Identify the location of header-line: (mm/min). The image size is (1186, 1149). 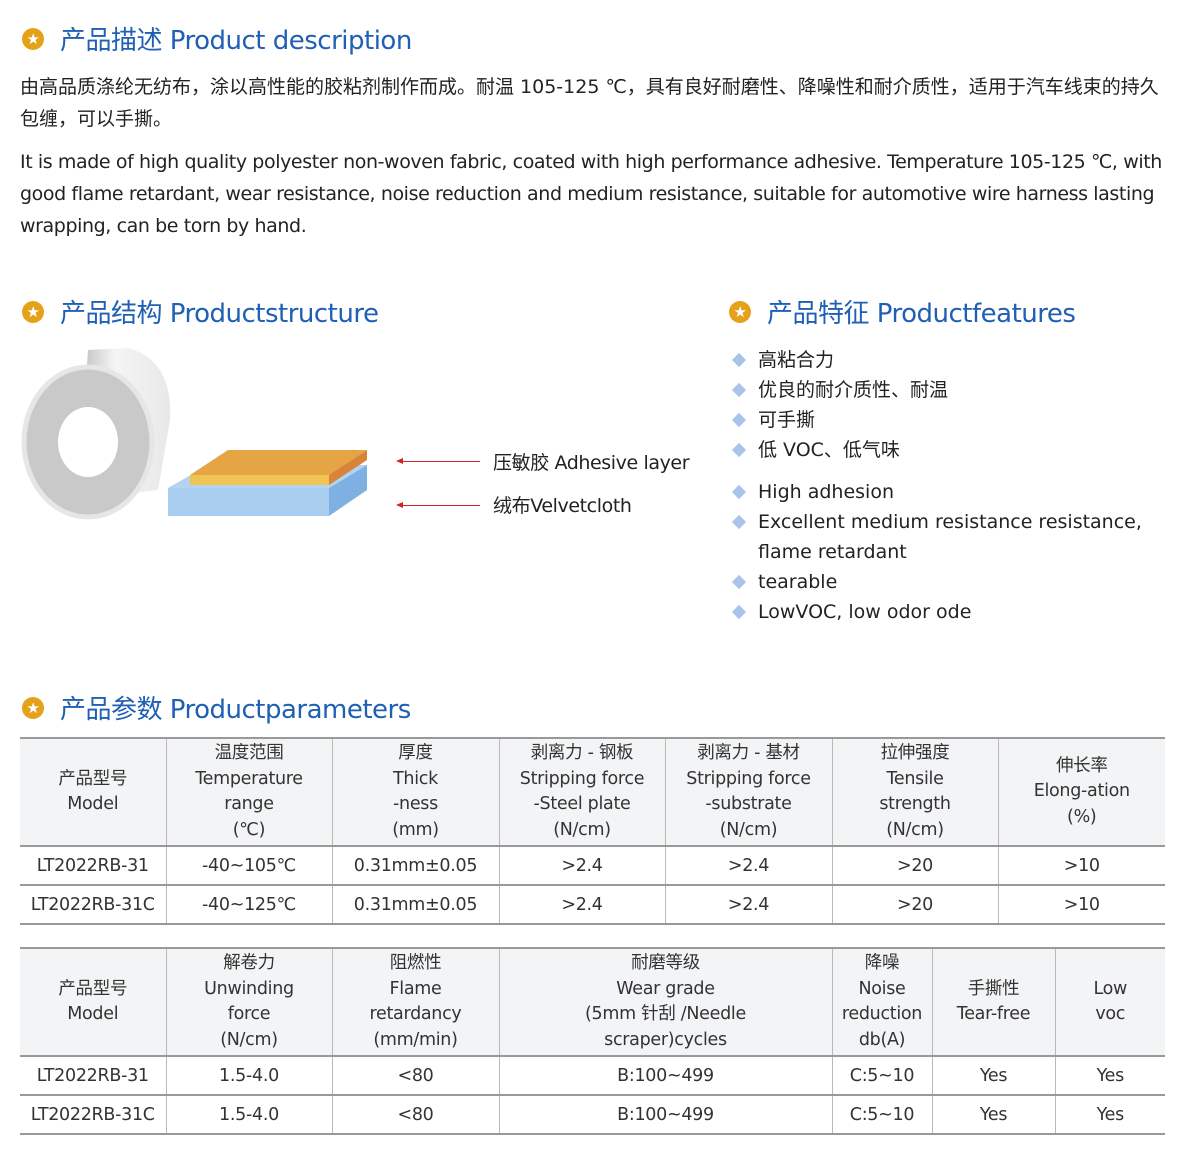
(415, 1039).